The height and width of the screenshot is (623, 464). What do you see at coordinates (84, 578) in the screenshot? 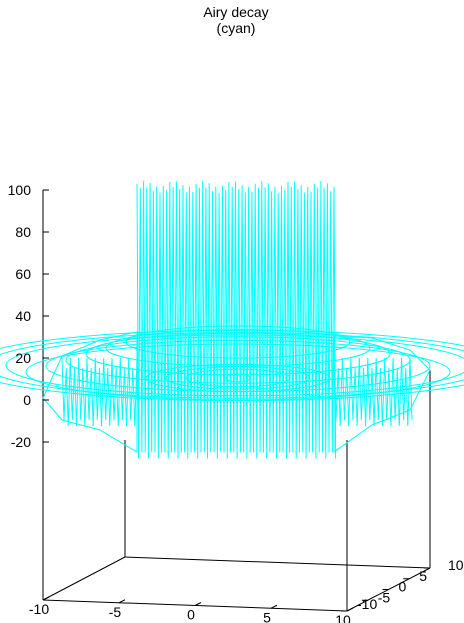
I see `base-left-edge` at bounding box center [84, 578].